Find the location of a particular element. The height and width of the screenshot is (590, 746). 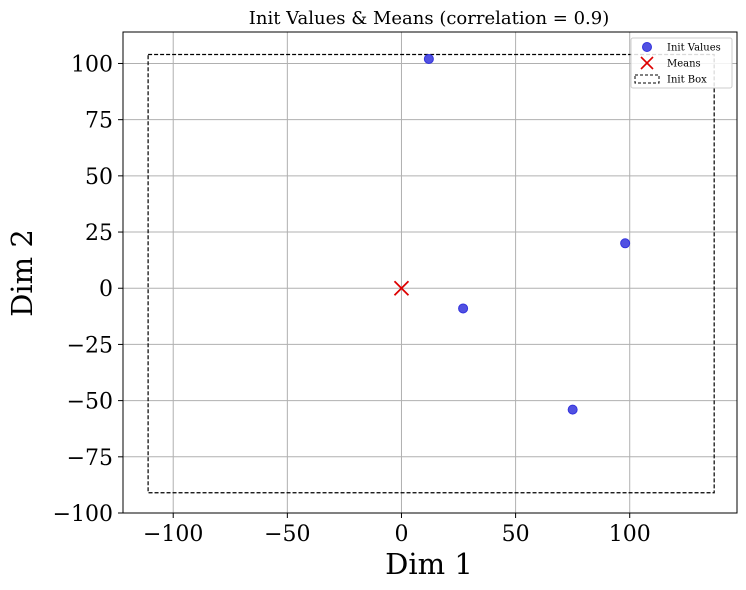

y-axis-label: Dim 2 is located at coordinates (22, 273).